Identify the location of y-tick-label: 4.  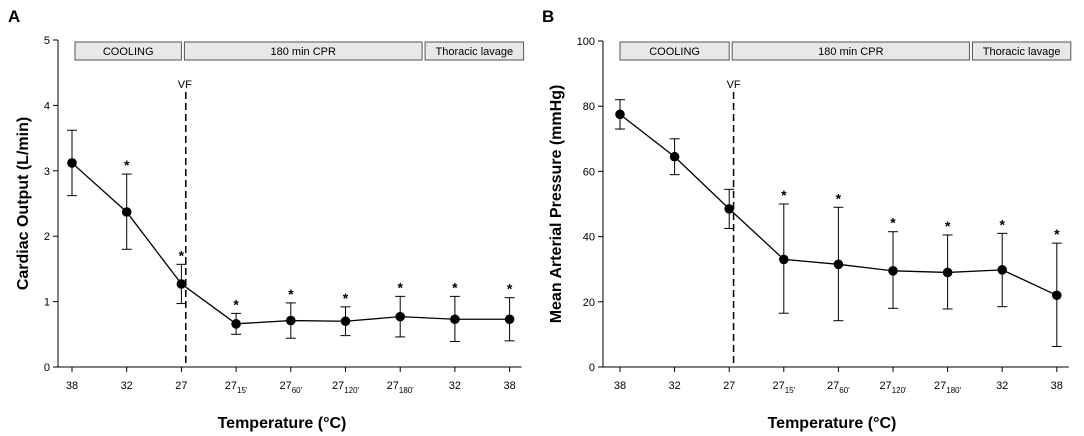
(47, 106).